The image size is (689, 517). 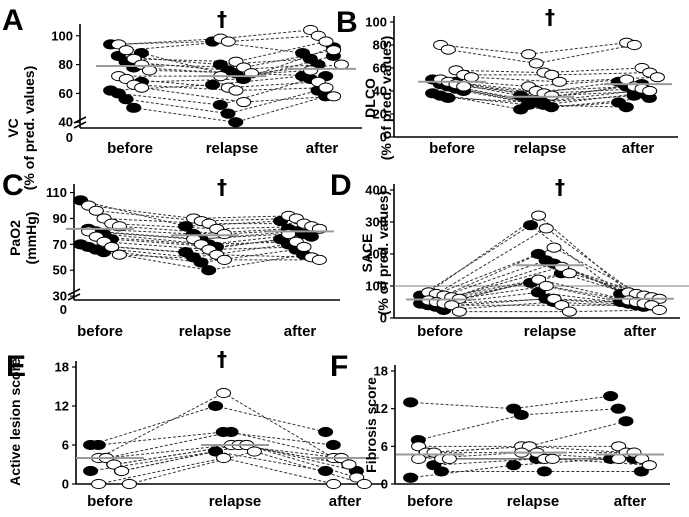 I want to click on y-tick-label: 400, so click(x=376, y=190).